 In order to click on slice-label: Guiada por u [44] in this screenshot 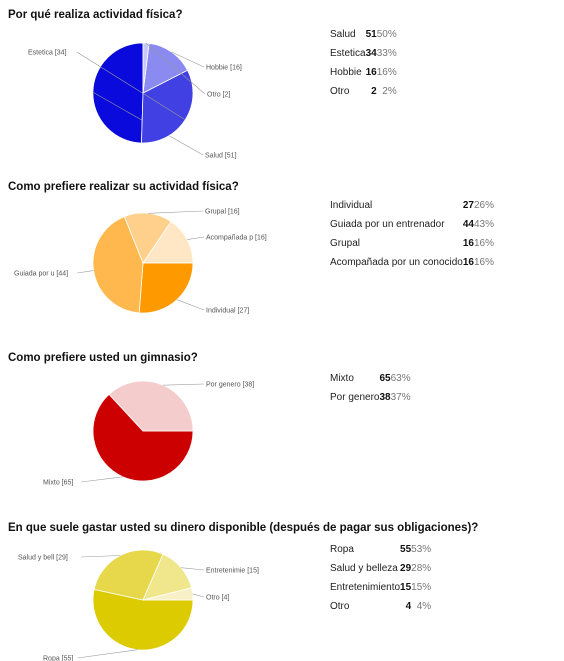, I will do `click(41, 274)`.